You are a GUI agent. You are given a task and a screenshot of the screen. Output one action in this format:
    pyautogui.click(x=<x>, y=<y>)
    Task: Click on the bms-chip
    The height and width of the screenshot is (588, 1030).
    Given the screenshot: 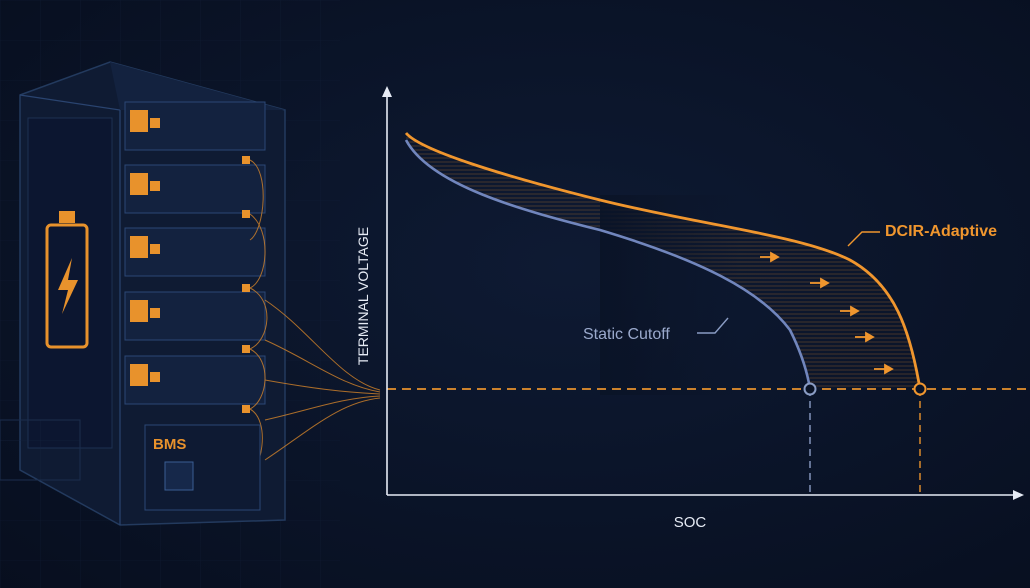 What is the action you would take?
    pyautogui.click(x=179, y=476)
    